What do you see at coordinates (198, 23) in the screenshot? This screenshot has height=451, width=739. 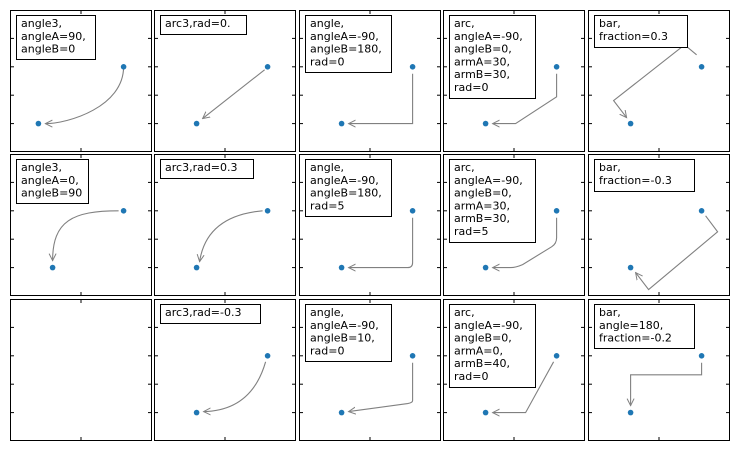 I see `label-line: arc3,rad=0.` at bounding box center [198, 23].